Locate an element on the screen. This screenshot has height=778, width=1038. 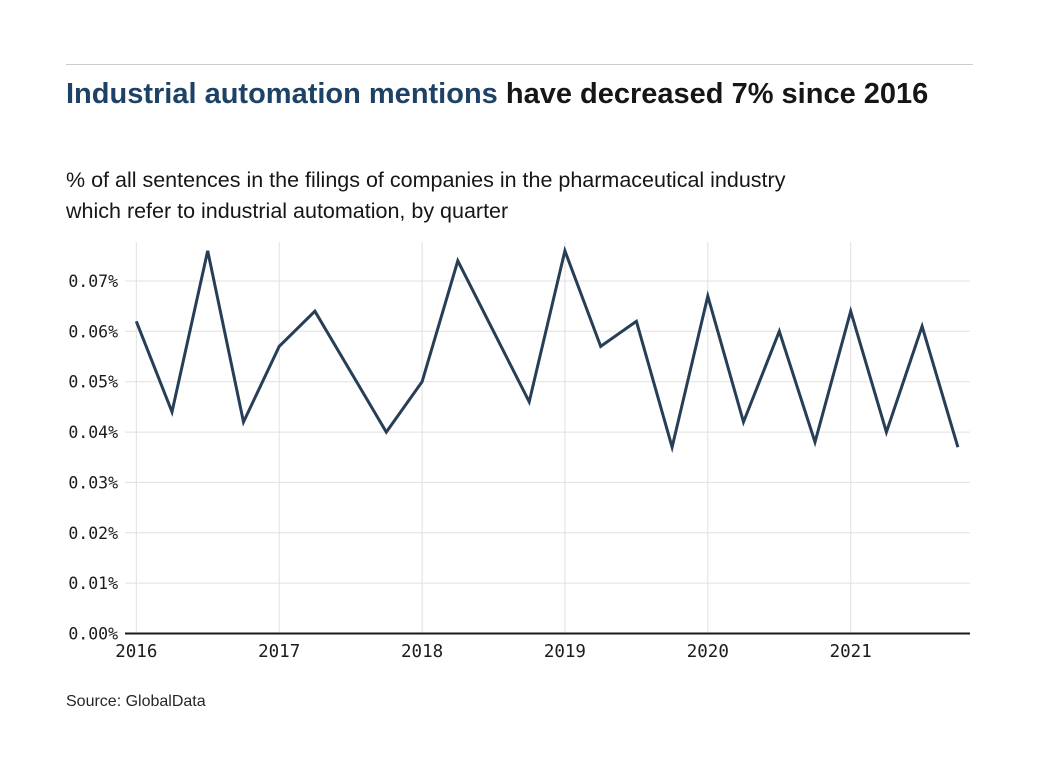
source-note: Source: GlobalData is located at coordinates (136, 701).